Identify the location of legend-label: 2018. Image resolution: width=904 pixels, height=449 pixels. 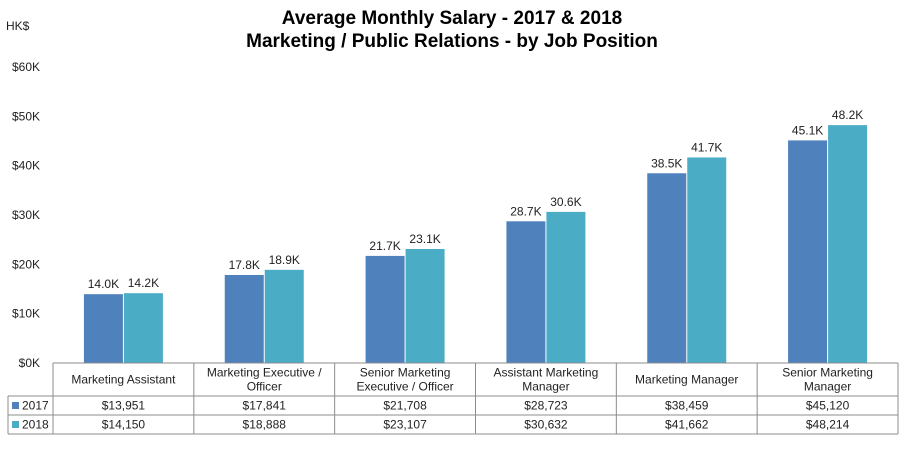
(35, 425).